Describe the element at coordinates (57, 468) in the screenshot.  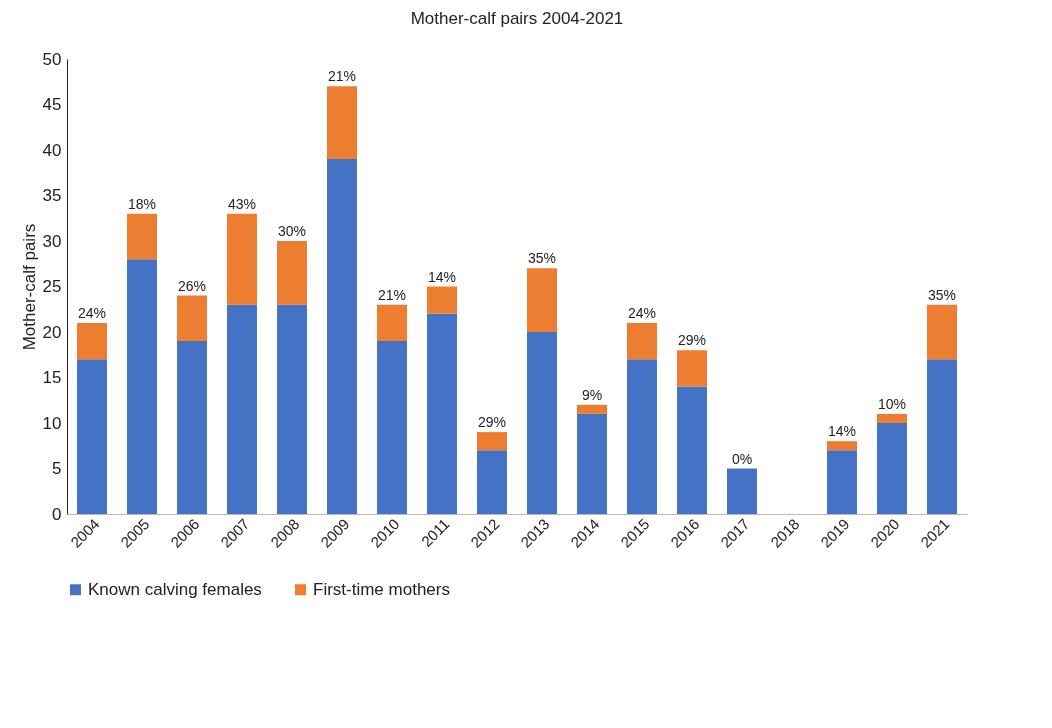
I see `y-tick-label: 5` at that location.